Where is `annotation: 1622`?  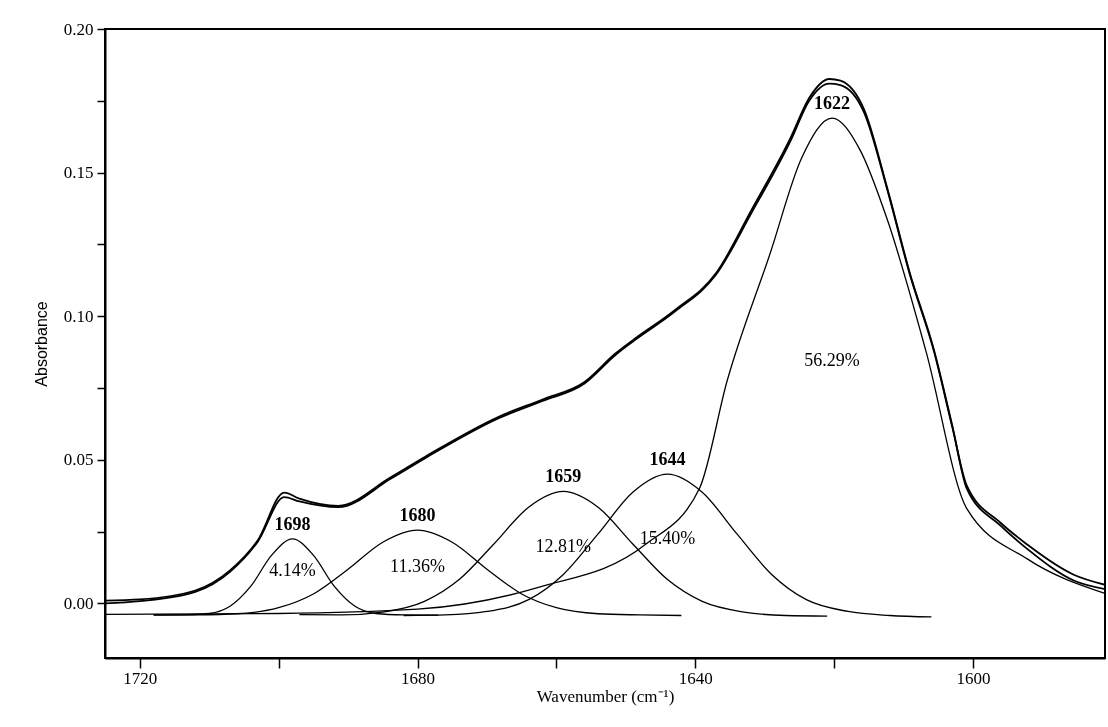 annotation: 1622 is located at coordinates (832, 103).